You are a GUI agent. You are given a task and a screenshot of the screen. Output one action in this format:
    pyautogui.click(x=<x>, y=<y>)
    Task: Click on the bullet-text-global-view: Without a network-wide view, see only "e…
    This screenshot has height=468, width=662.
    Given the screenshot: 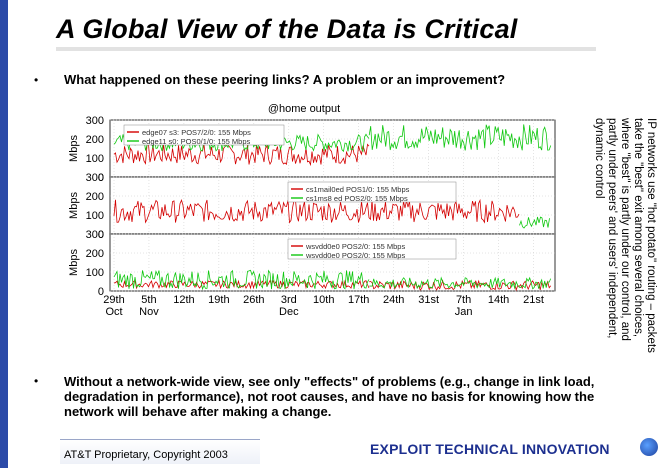 What is the action you would take?
    pyautogui.click(x=329, y=396)
    